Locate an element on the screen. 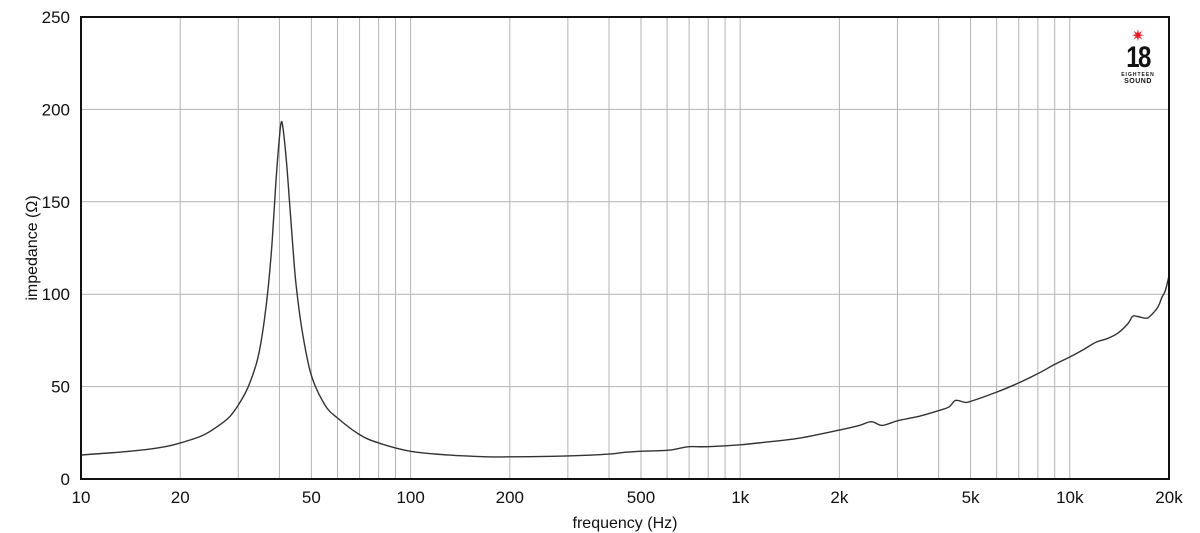 The height and width of the screenshot is (533, 1200). logo-number: 18 is located at coordinates (1138, 57).